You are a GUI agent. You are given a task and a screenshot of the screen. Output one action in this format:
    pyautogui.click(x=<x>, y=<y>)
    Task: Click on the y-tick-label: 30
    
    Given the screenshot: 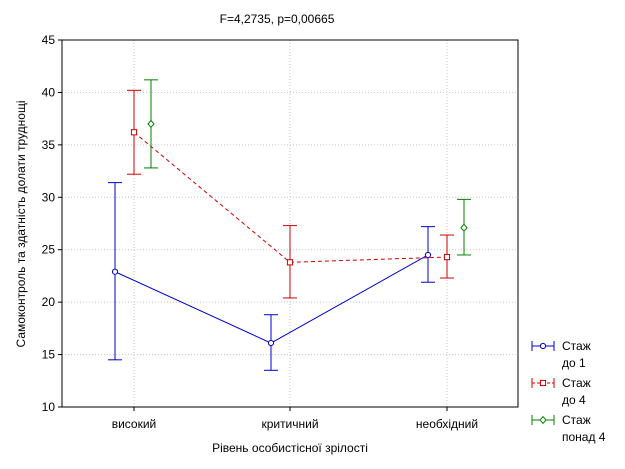 What is the action you would take?
    pyautogui.click(x=49, y=197)
    